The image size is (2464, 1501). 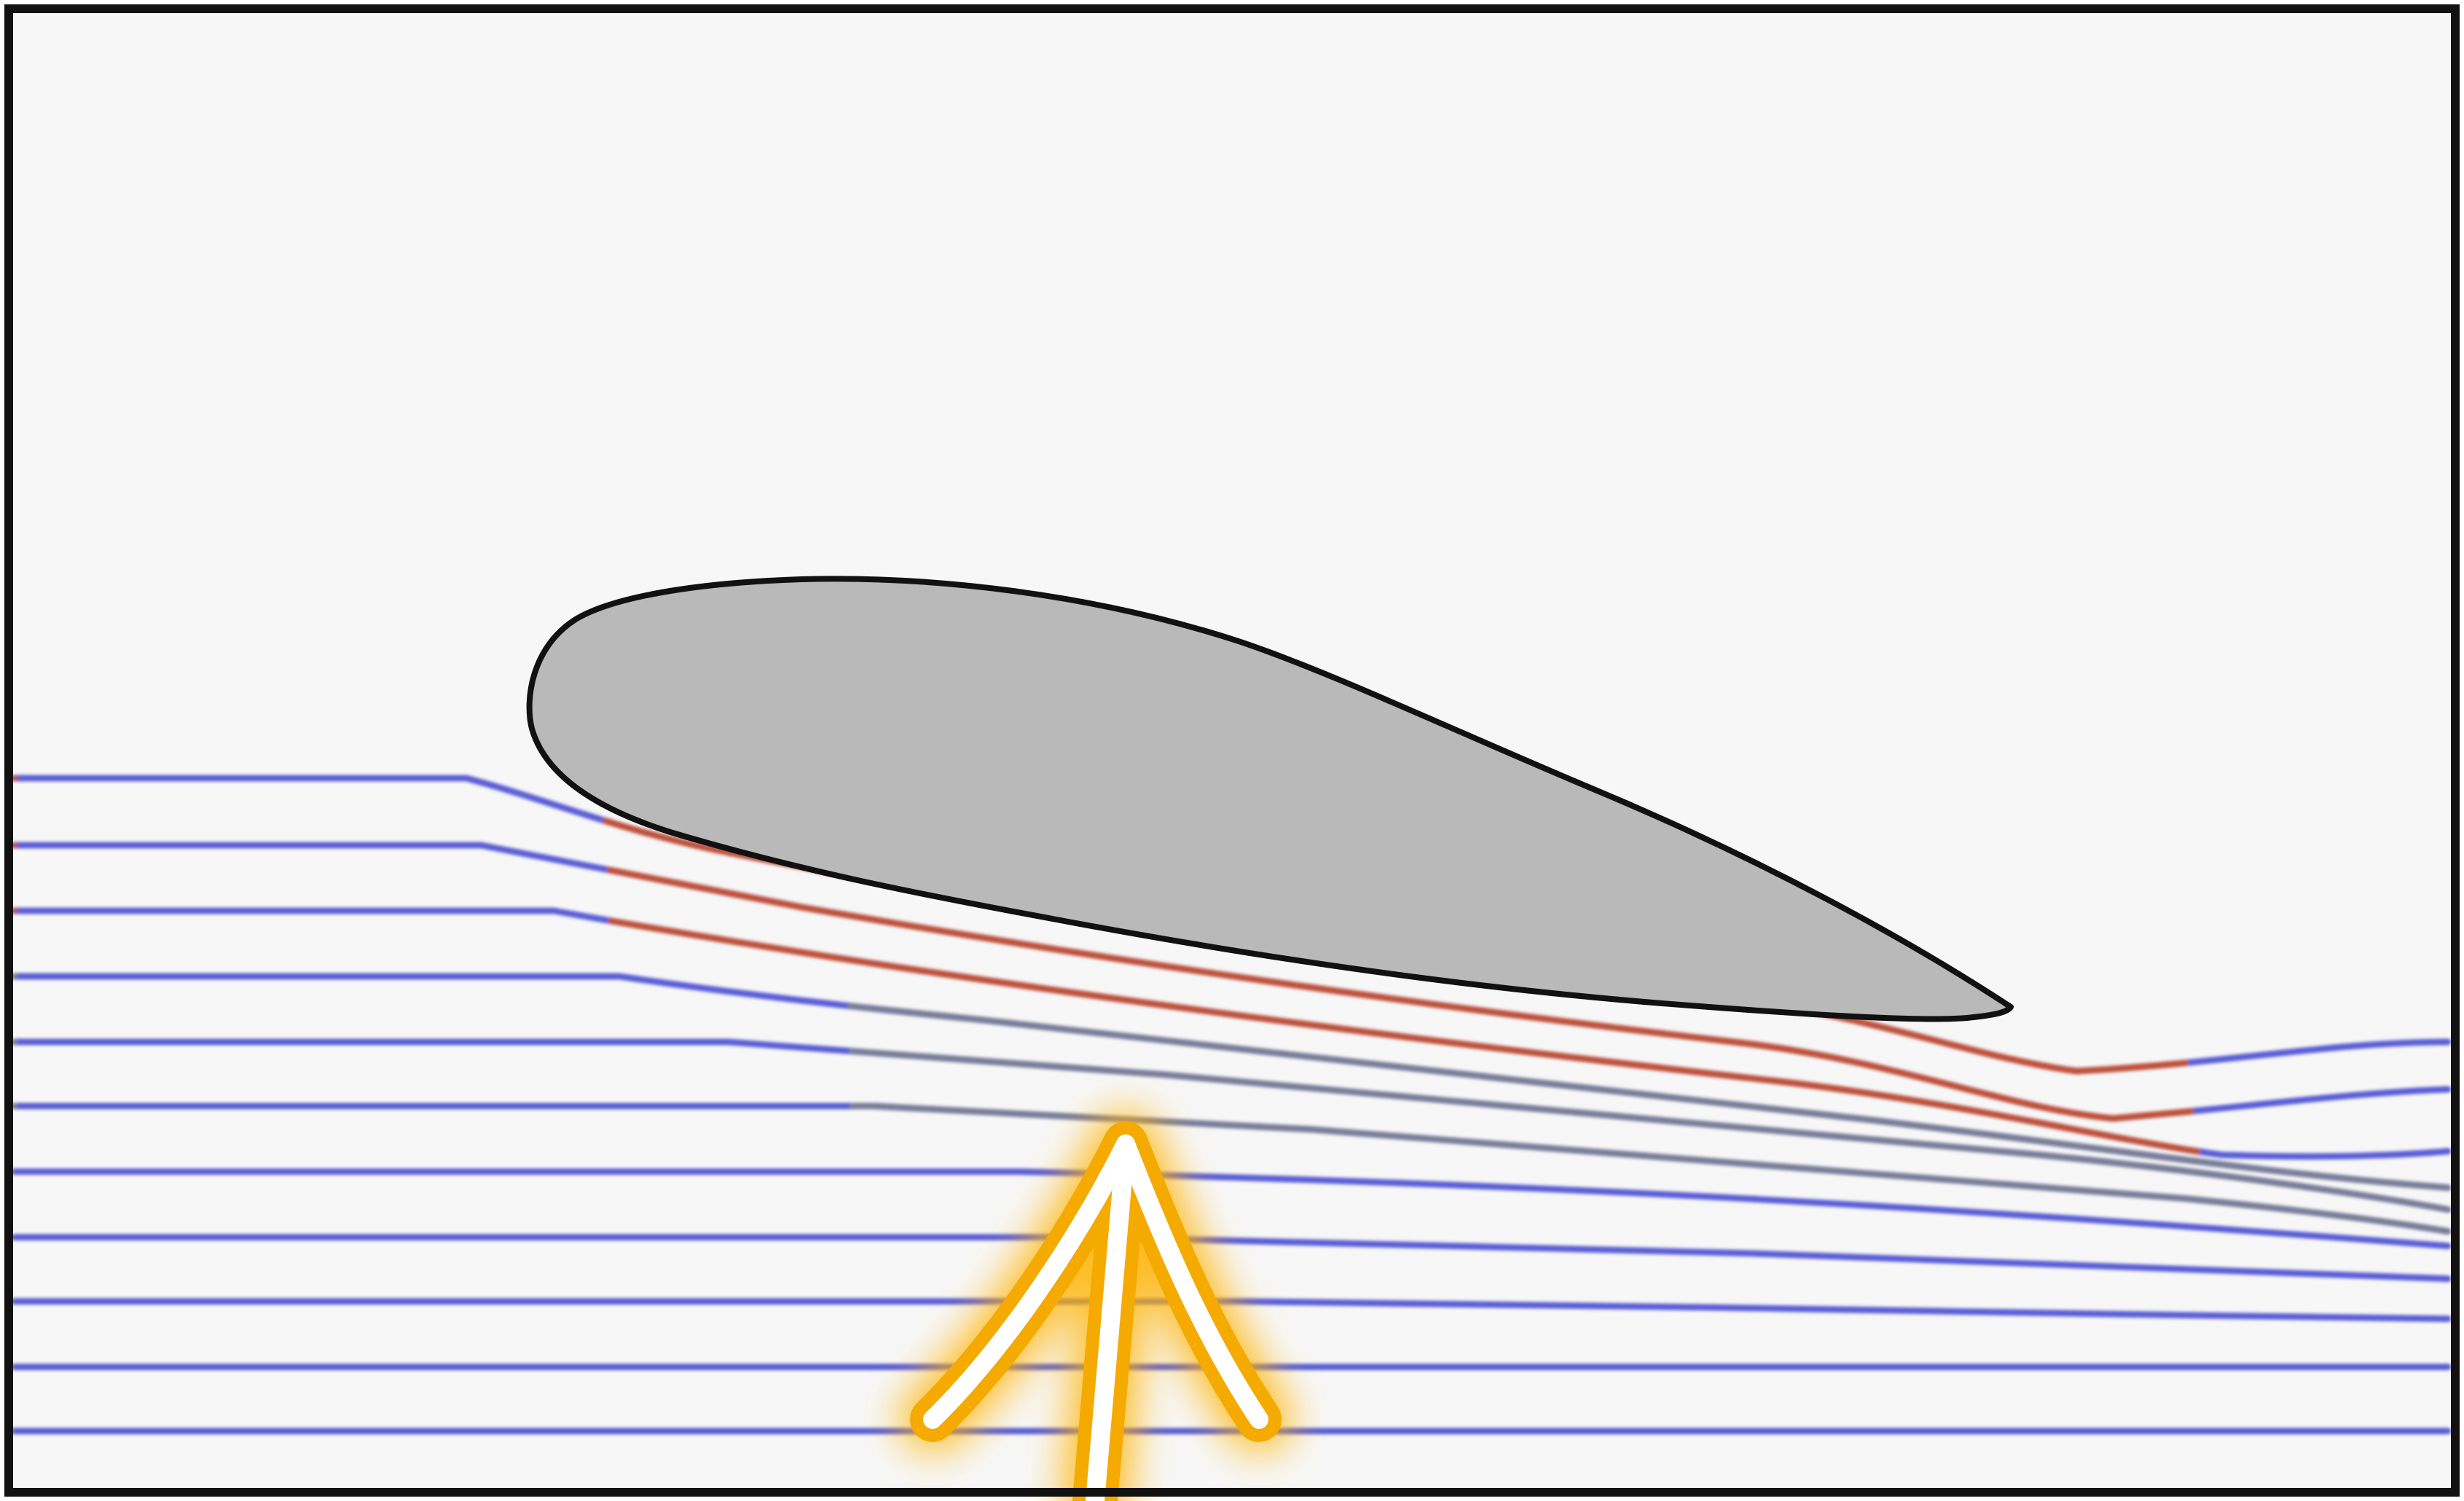 I want to click on up-arrow-icon, so click(x=1096, y=1306).